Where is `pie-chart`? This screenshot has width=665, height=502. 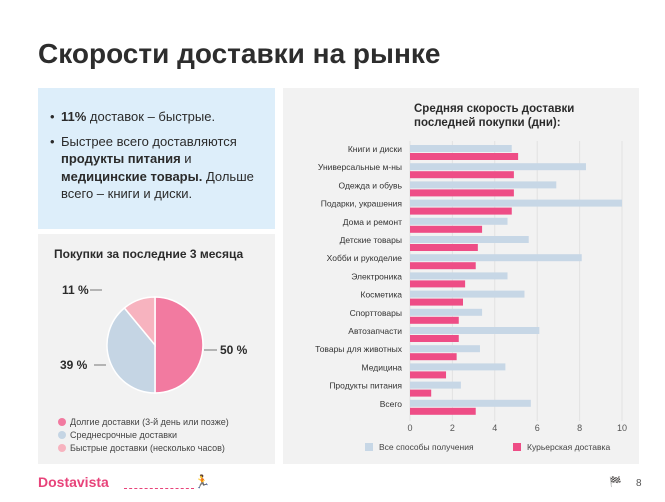 pie-chart is located at coordinates (153, 341).